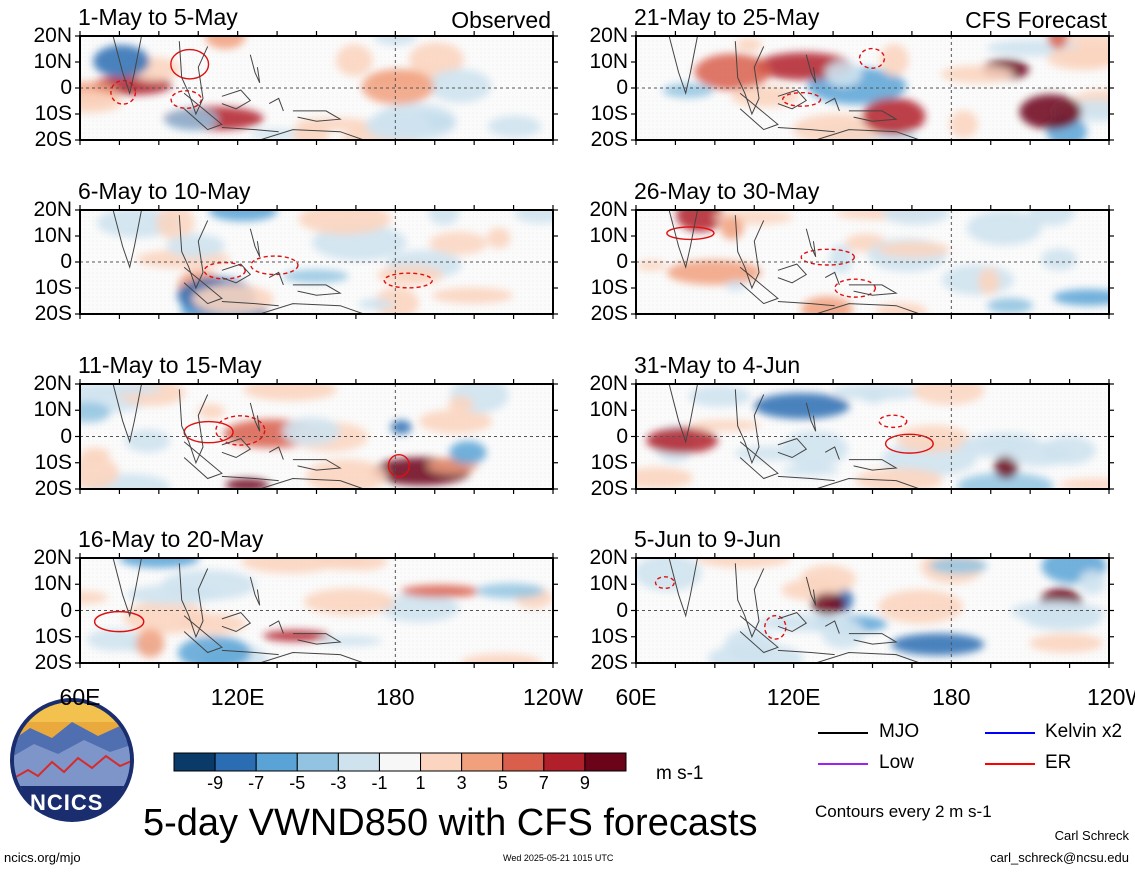 This screenshot has width=1135, height=872. Describe the element at coordinates (609, 488) in the screenshot. I see `lat-tick-label: 20S` at that location.